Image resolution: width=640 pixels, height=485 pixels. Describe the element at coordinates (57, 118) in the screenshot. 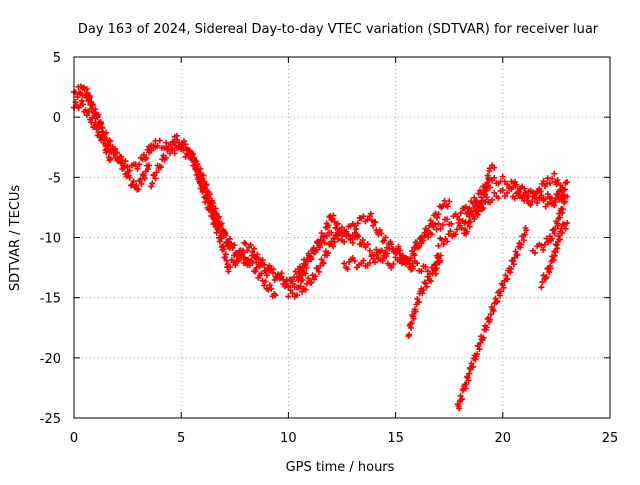

I see `y-tick-label: 0` at that location.